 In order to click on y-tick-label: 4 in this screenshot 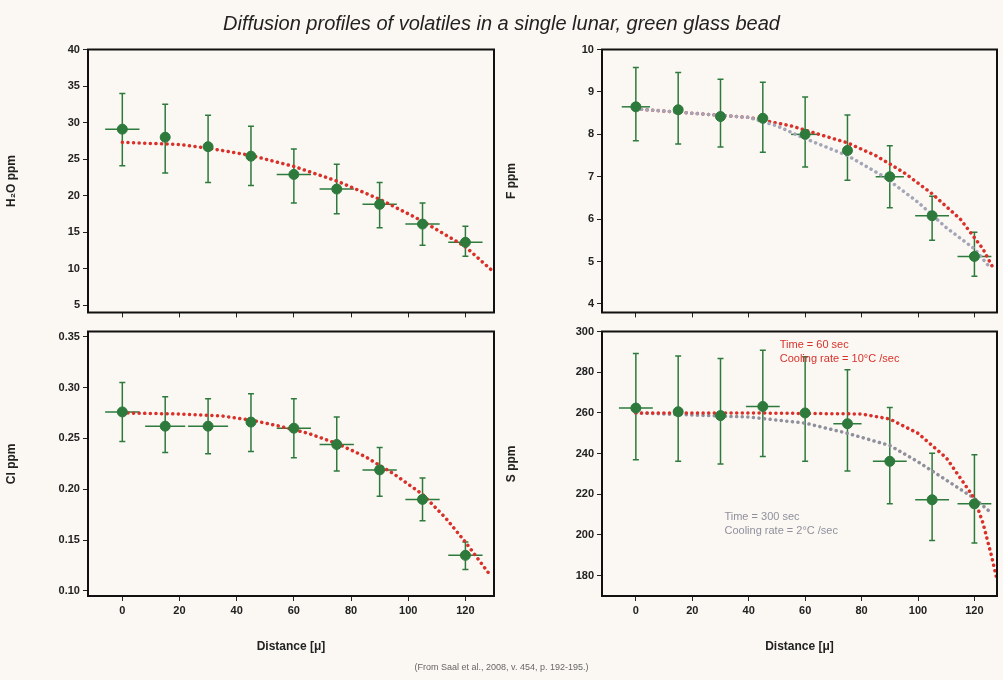, I will do `click(591, 302)`.